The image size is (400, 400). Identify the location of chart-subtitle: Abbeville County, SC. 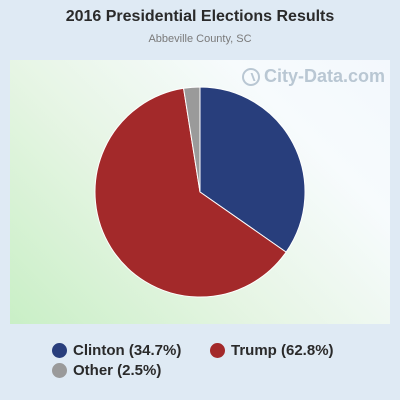
(200, 39).